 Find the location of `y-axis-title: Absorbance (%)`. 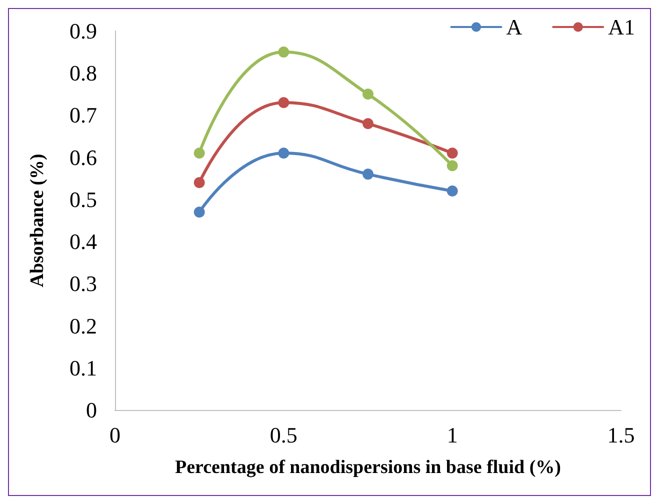

y-axis-title: Absorbance (%) is located at coordinates (37, 221).